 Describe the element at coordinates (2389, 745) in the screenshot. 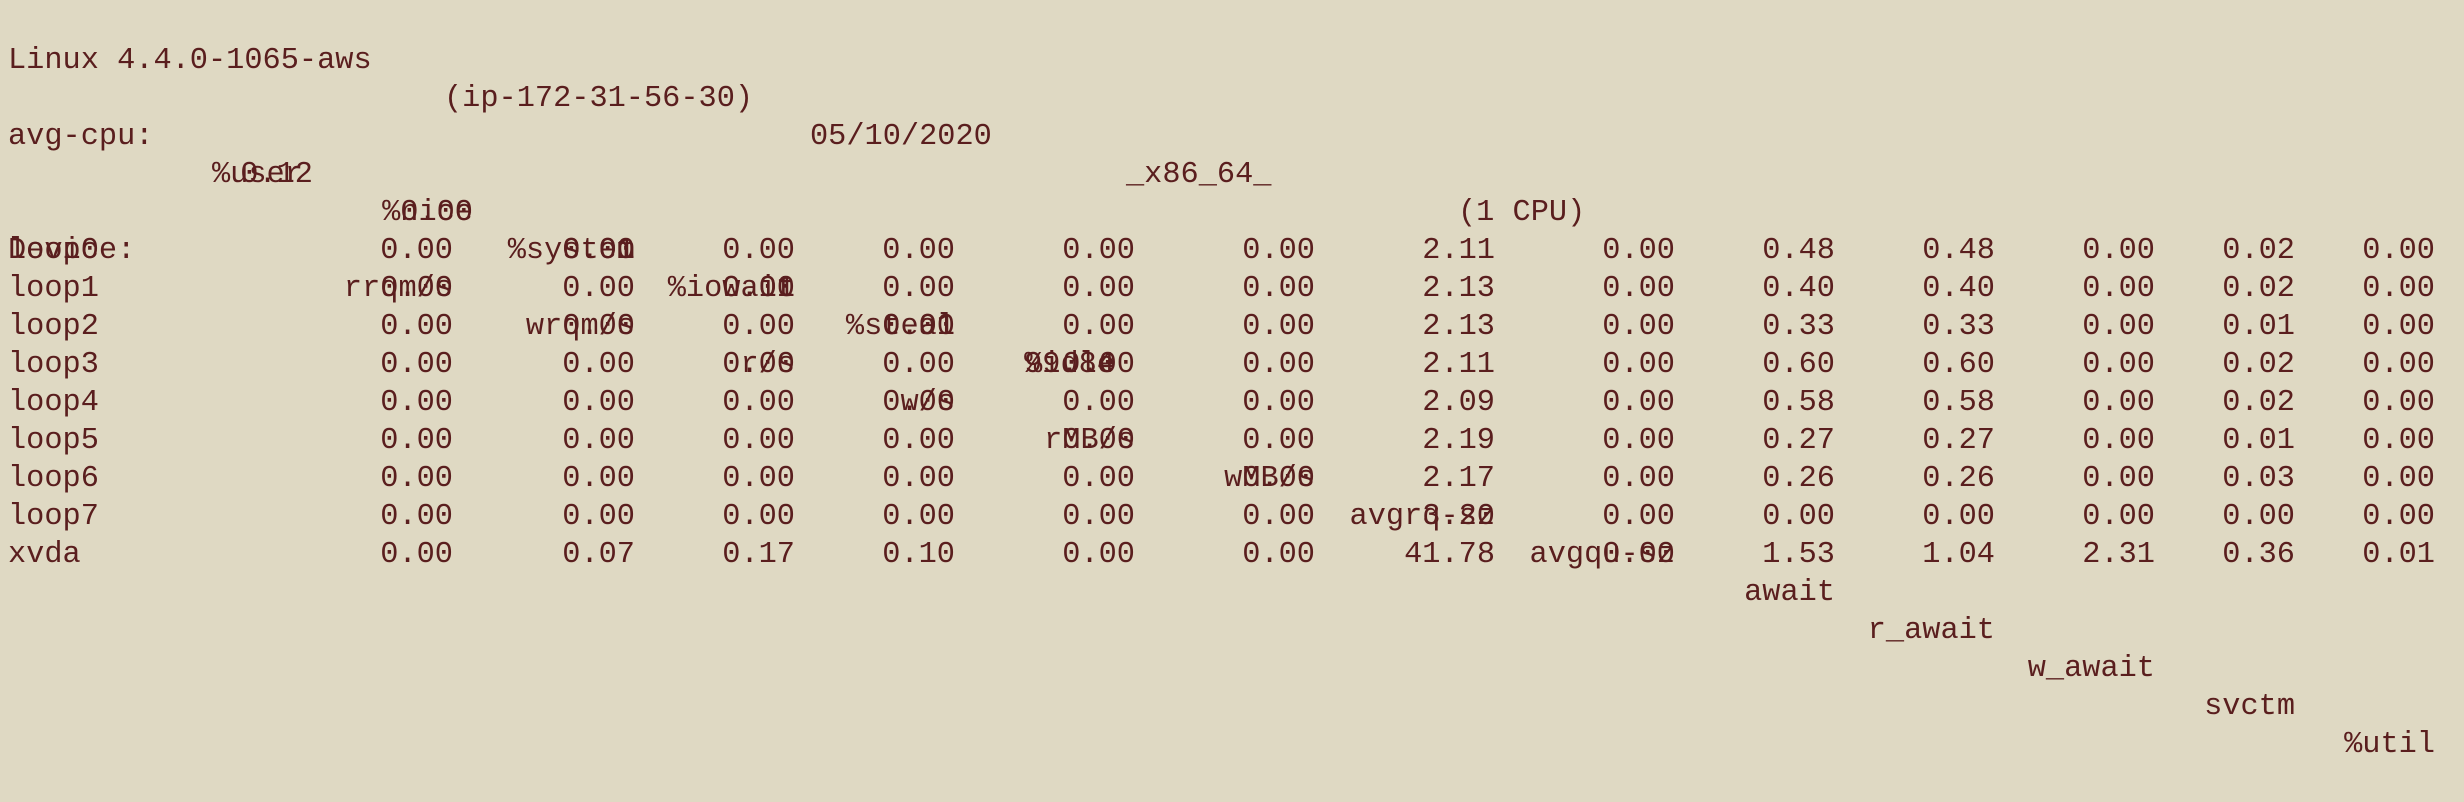

I see `col-util: %util` at that location.